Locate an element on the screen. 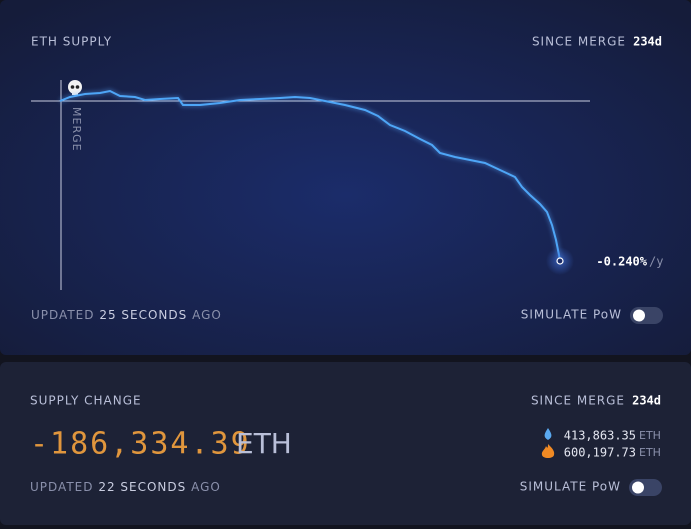  skull-icon is located at coordinates (75, 87).